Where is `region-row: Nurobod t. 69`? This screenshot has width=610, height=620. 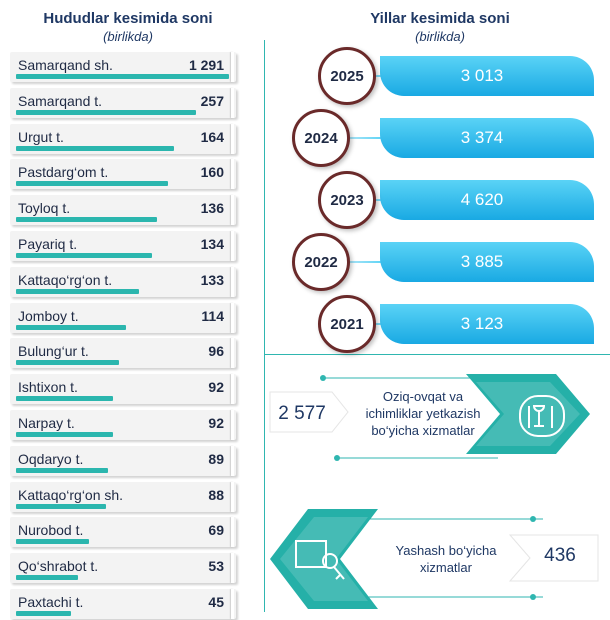
region-row: Nurobod t. 69 is located at coordinates (123, 532).